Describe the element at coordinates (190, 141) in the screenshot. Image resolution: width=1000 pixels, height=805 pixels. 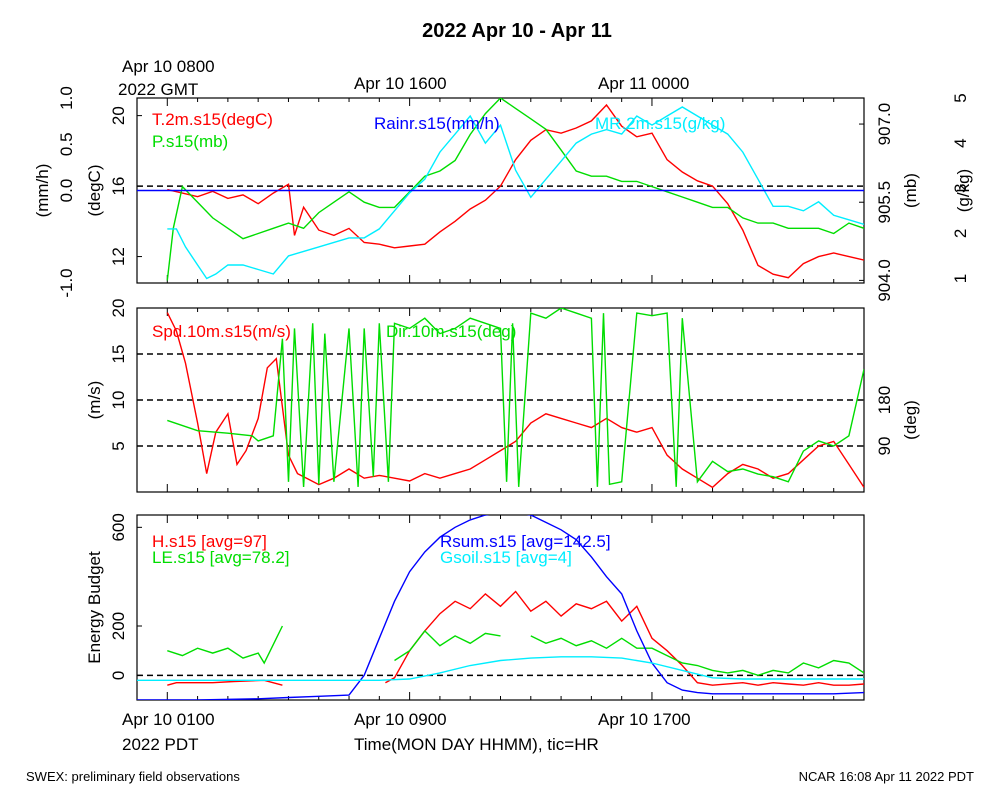
I see `legend-green: P.s15(mb)` at that location.